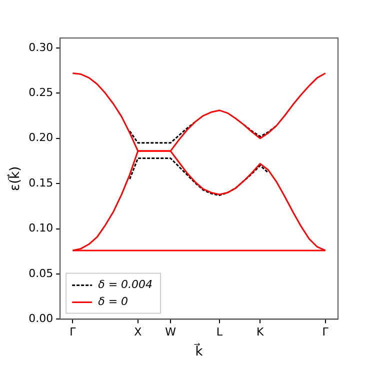 Image resolution: width=374 pixels, height=374 pixels. Describe the element at coordinates (125, 285) in the screenshot. I see `legend-label: δ = 0.004` at that location.